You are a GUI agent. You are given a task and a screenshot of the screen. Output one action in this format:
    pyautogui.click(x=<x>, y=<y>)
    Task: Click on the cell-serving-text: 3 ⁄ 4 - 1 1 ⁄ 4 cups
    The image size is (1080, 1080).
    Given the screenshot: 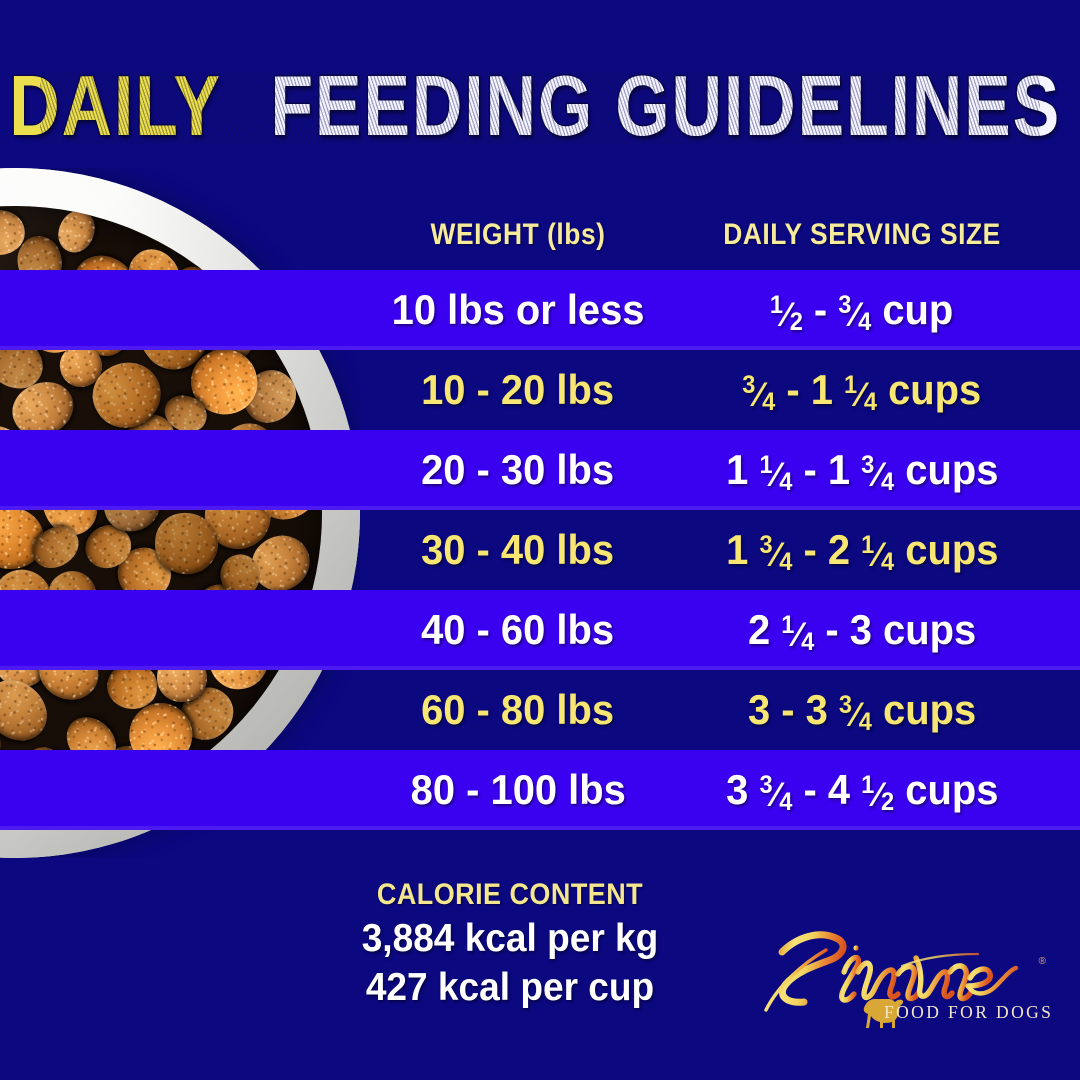 What is the action you would take?
    pyautogui.click(x=862, y=391)
    